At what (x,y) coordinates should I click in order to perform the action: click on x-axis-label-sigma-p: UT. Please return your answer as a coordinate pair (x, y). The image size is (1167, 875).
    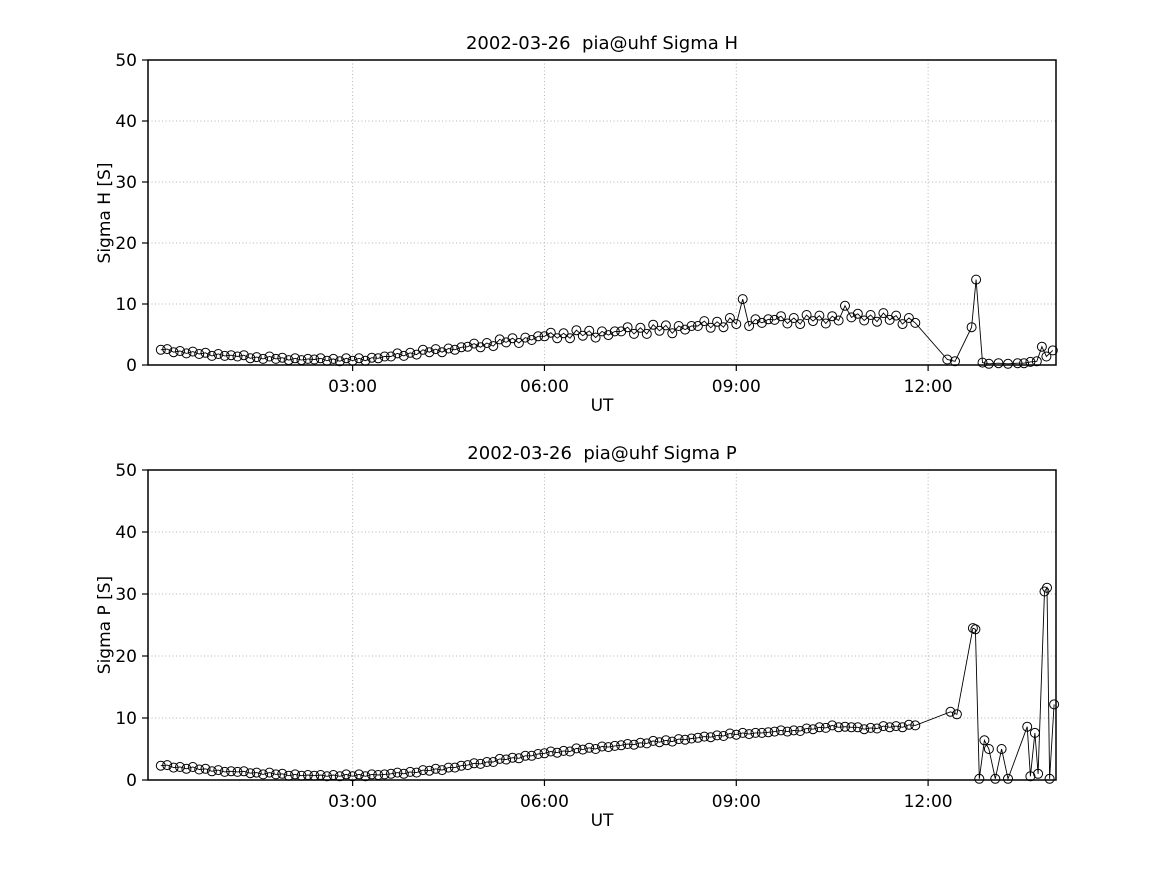
    Looking at the image, I should click on (602, 821).